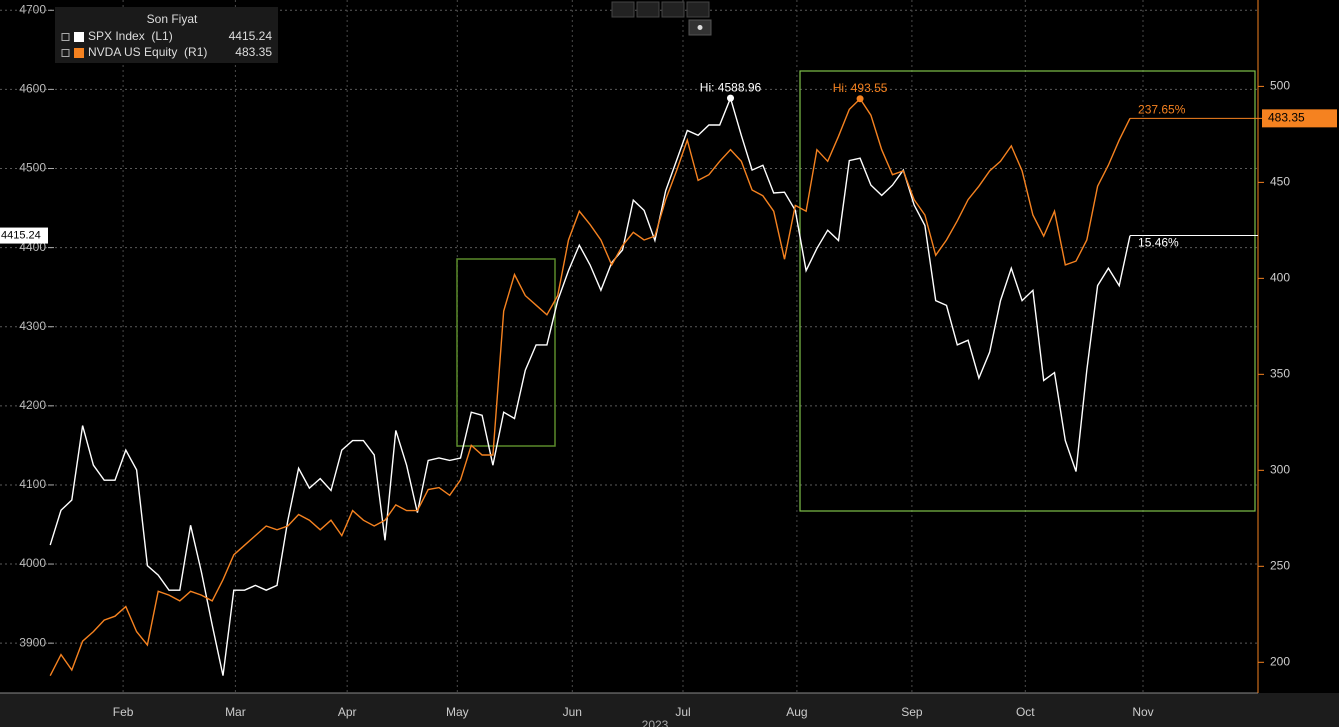 Image resolution: width=1339 pixels, height=727 pixels. What do you see at coordinates (700, 27) in the screenshot?
I see `tool-icon` at bounding box center [700, 27].